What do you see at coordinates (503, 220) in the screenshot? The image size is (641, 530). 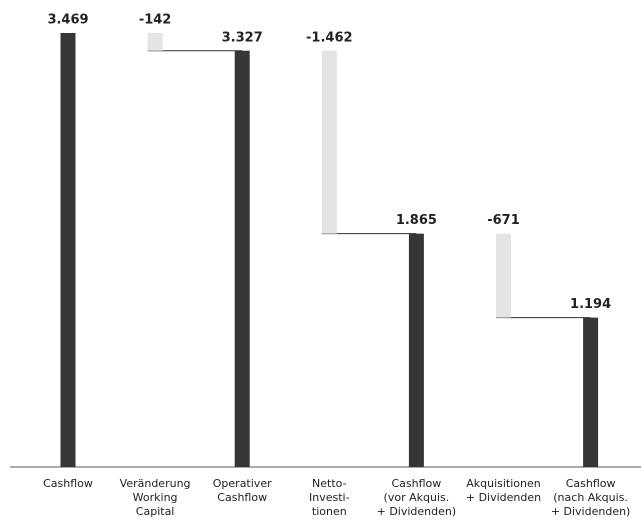 I see `value-label: -671` at bounding box center [503, 220].